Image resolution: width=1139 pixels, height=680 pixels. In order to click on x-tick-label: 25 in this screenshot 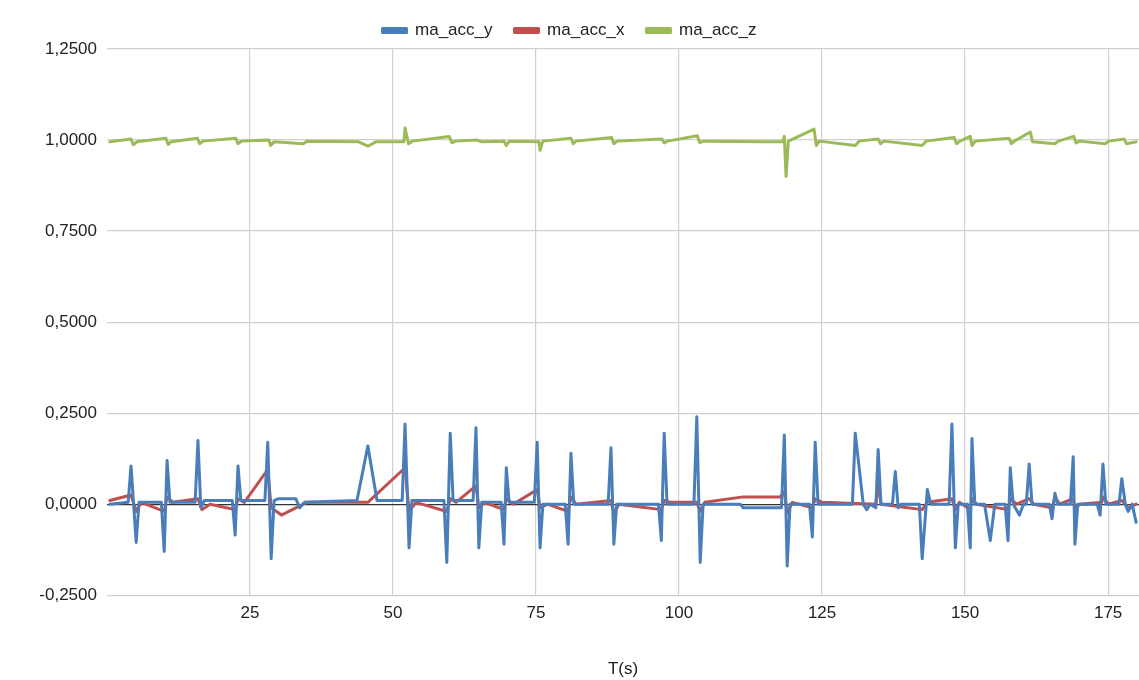, I will do `click(250, 613)`.